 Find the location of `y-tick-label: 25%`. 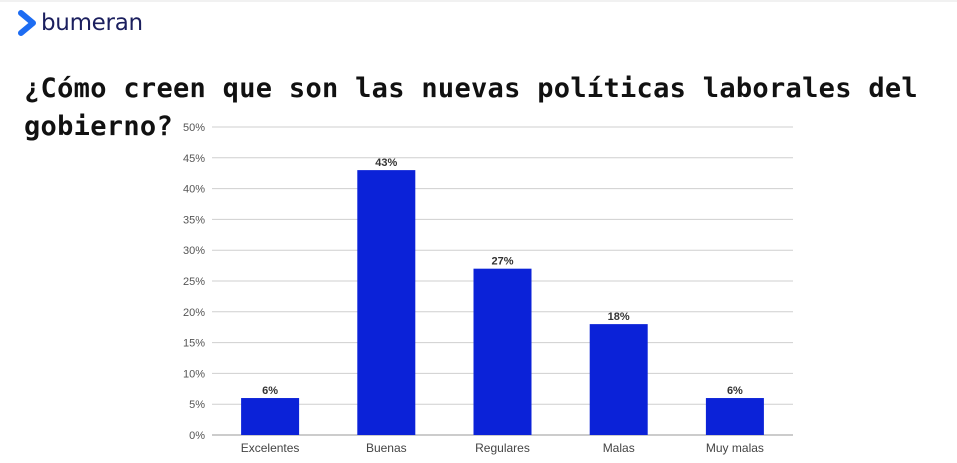

y-tick-label: 25% is located at coordinates (194, 282).